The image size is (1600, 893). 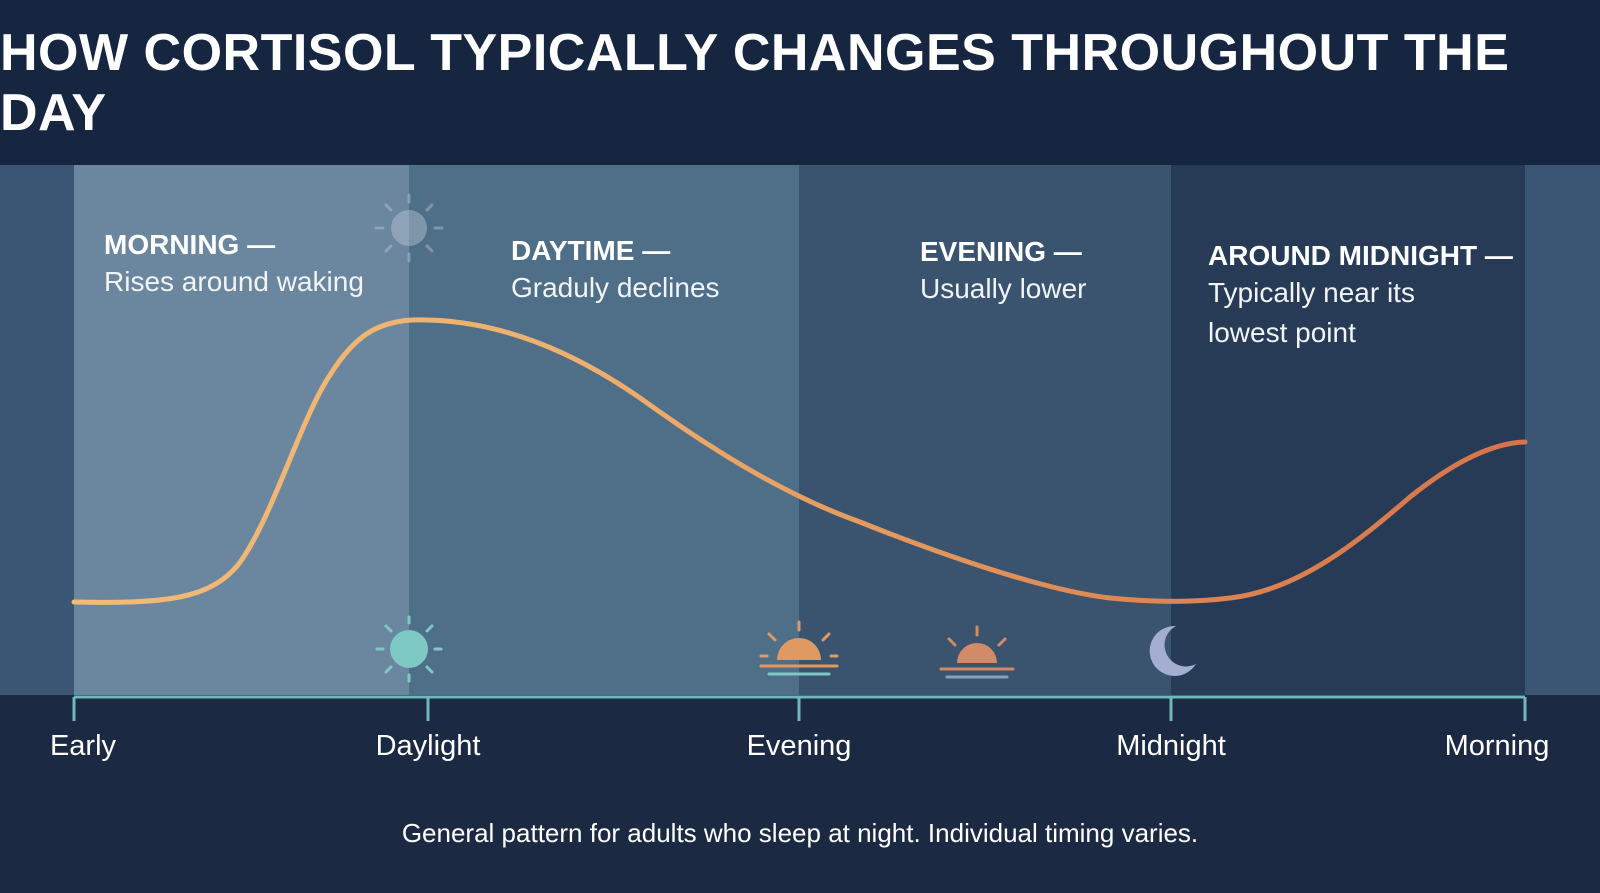 I want to click on phase-description: Typically near its, so click(x=1311, y=292).